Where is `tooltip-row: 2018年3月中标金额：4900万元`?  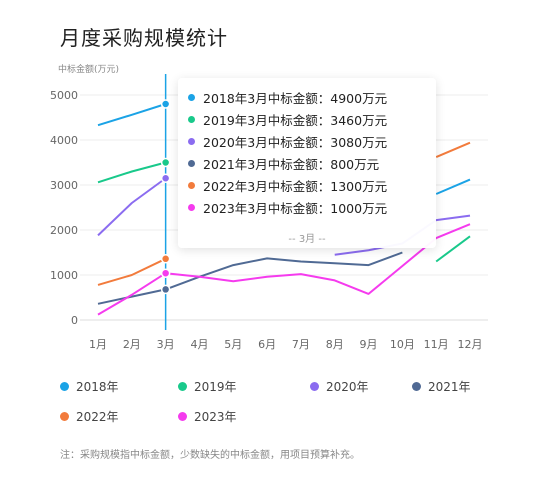
tooltip-row: 2018年3月中标金额：4900万元 is located at coordinates (287, 97).